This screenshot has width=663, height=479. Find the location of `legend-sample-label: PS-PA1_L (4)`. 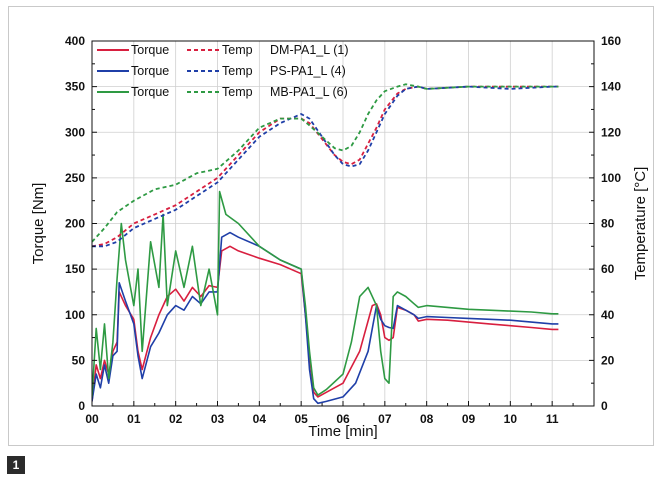

legend-sample-label: PS-PA1_L (4) is located at coordinates (308, 71).